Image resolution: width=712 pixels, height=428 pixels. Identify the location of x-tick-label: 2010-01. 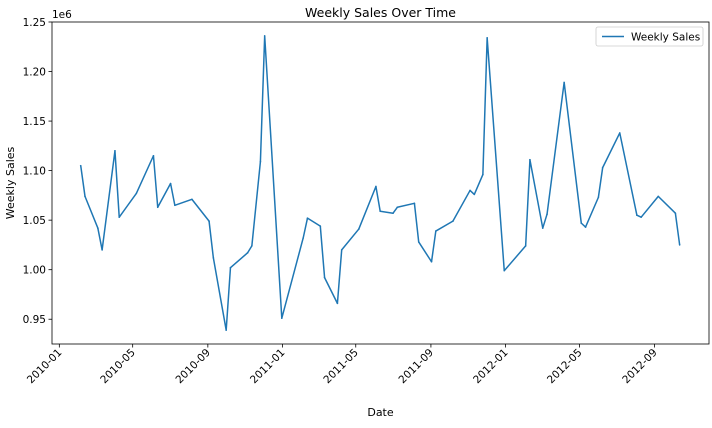
(45, 367).